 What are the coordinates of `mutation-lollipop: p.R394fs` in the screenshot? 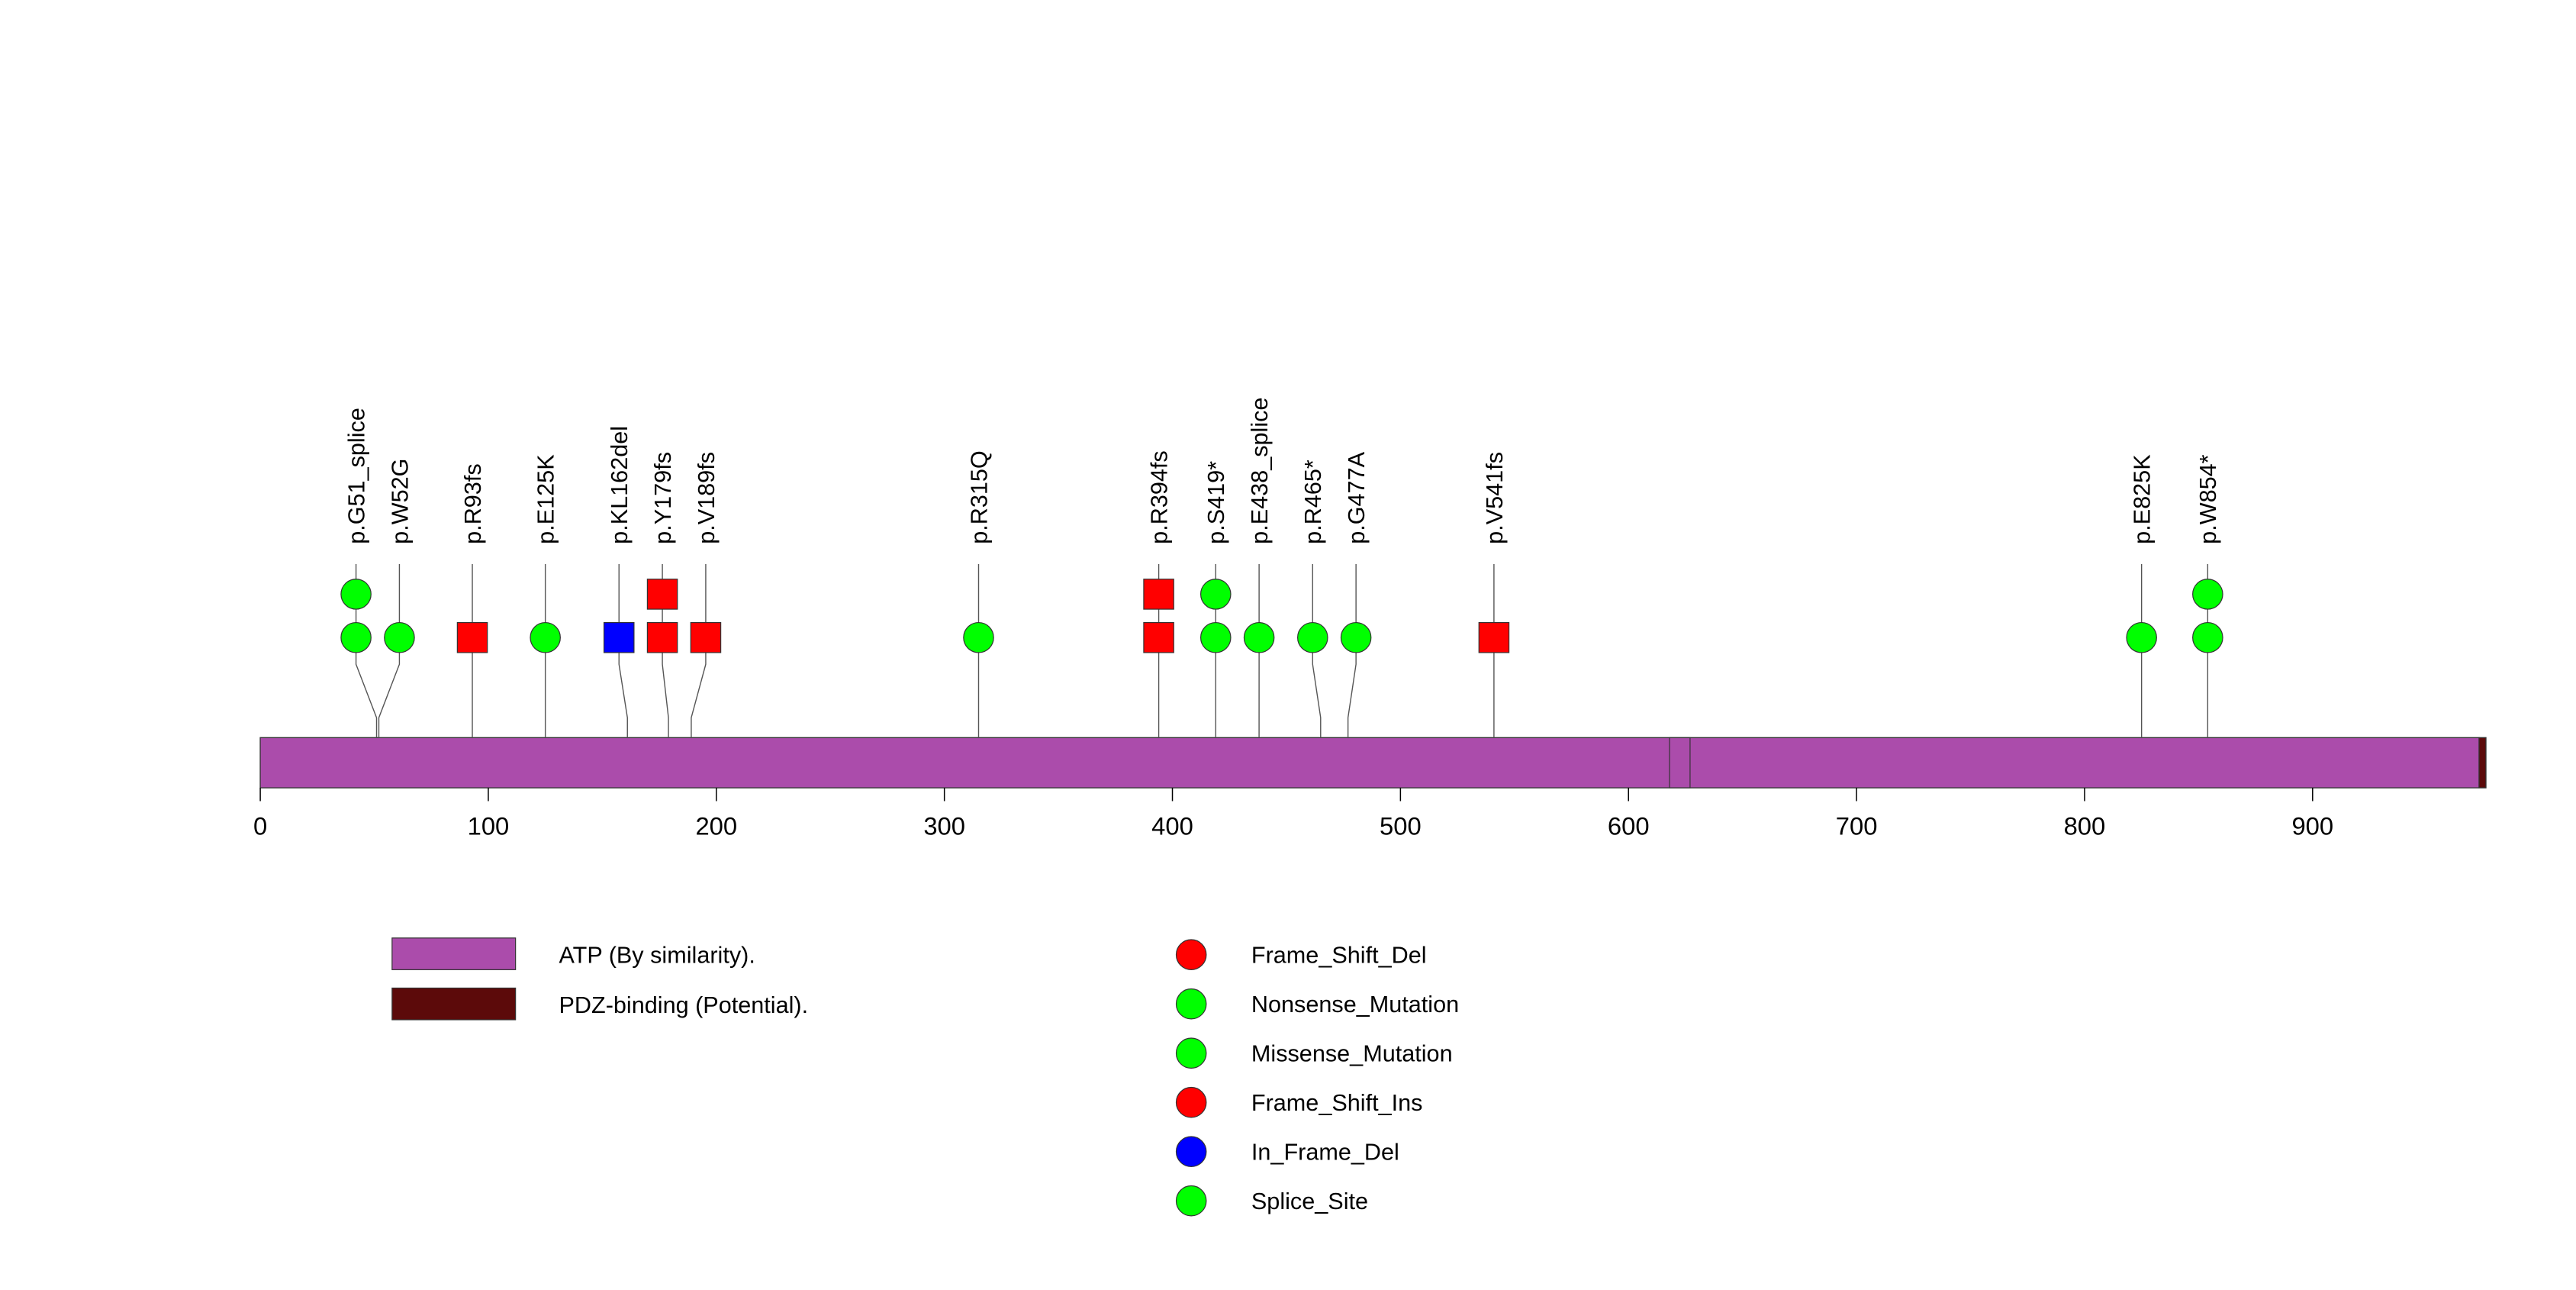 It's located at (1158, 594).